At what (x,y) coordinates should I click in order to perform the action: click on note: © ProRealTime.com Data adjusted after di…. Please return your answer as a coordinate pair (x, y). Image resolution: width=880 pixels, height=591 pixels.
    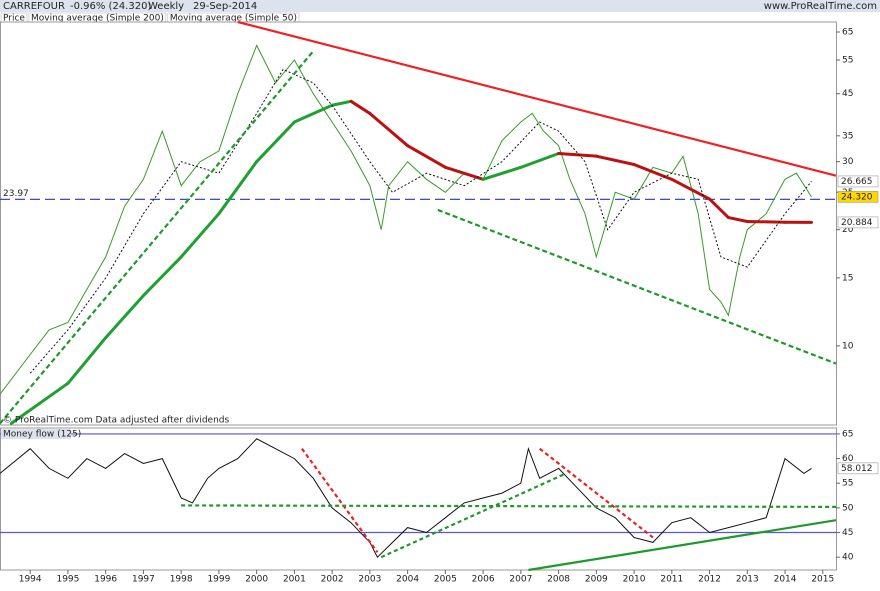
    Looking at the image, I should click on (116, 421).